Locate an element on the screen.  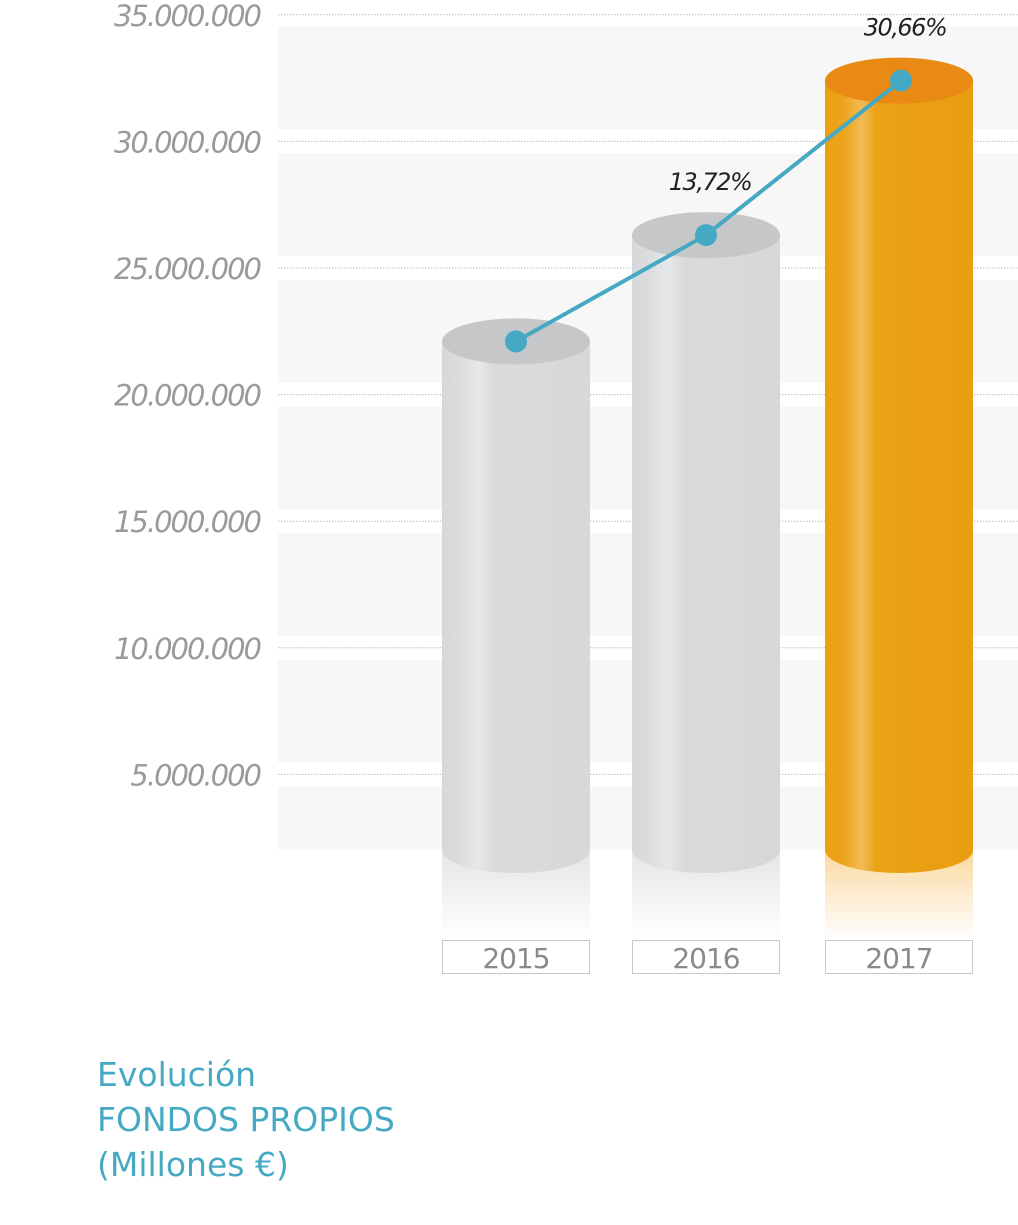
bar-2015: 2015 is located at coordinates (516, 646).